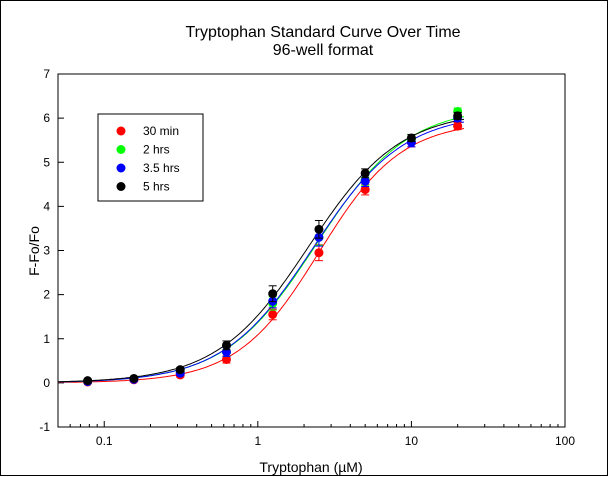 The image size is (608, 477). I want to click on chart-subtitle: 96-well format, so click(323, 50).